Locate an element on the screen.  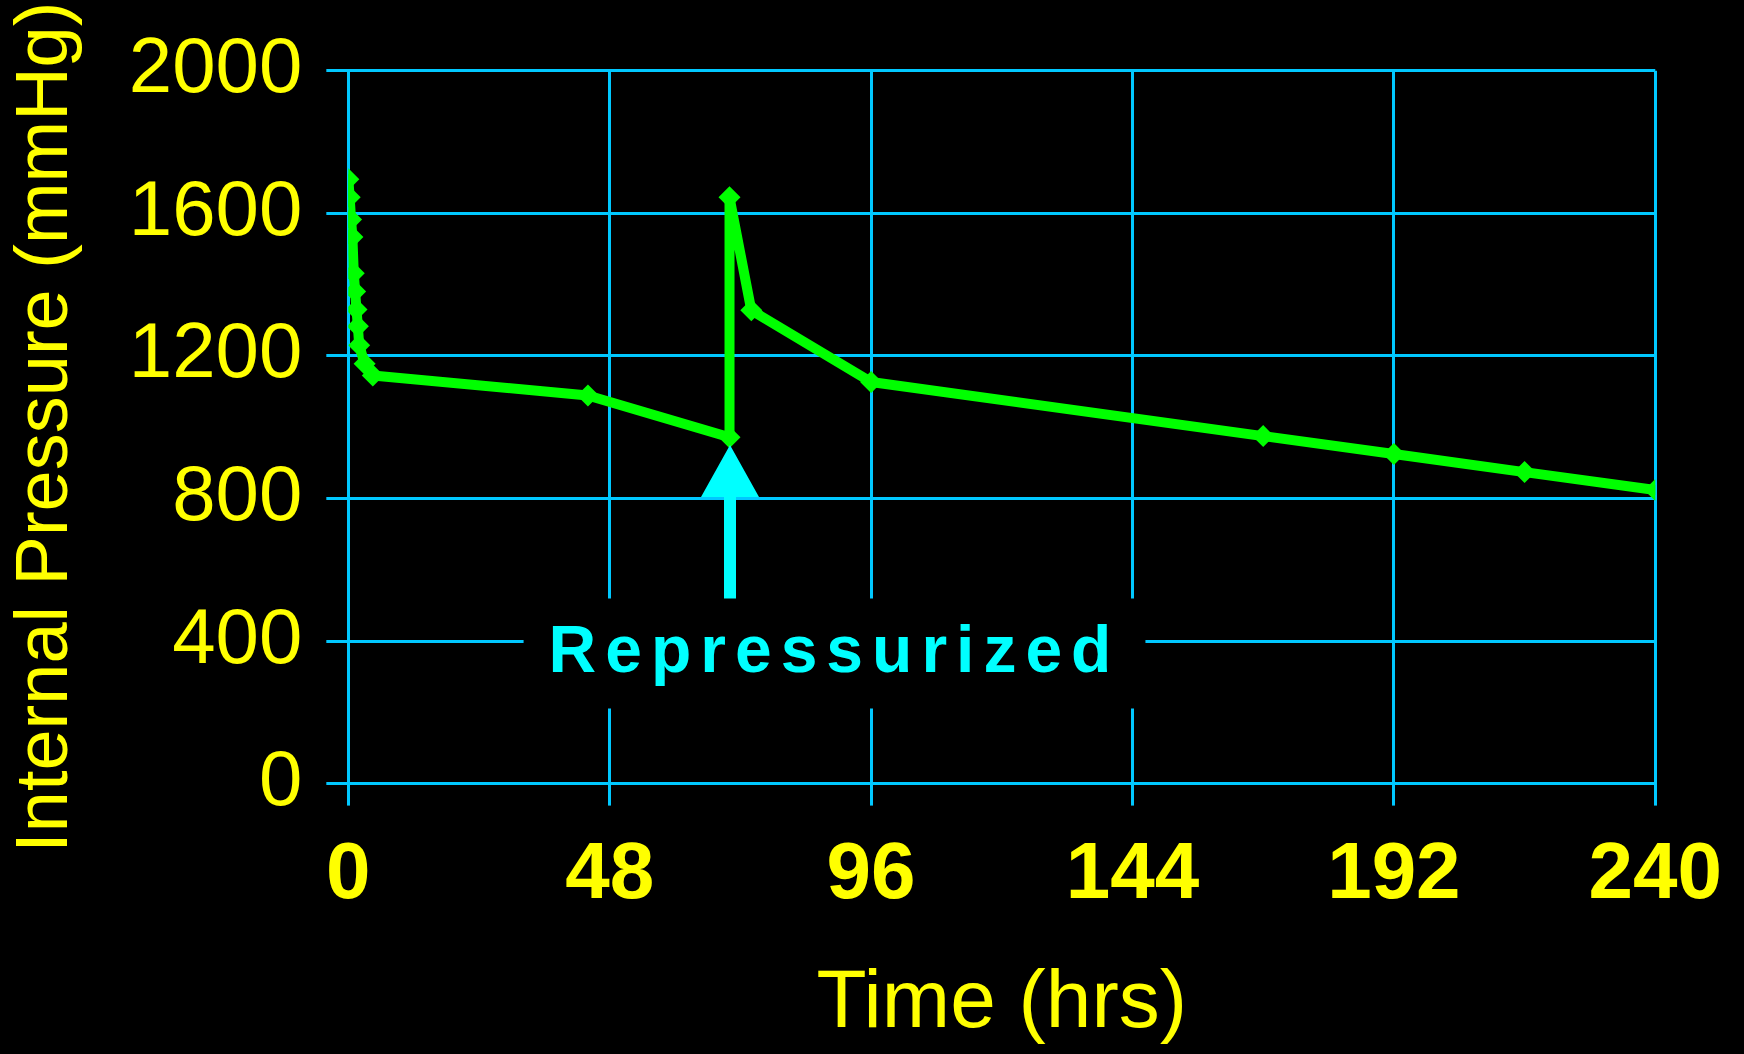
y-tick-label: 800 is located at coordinates (237, 493).